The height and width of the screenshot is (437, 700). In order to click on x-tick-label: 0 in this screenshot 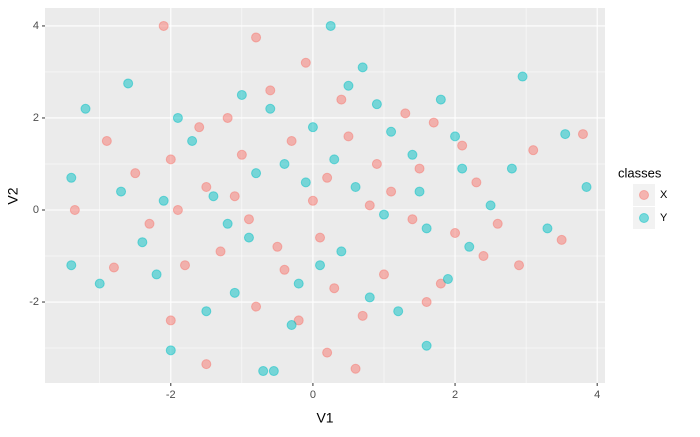, I will do `click(313, 395)`.